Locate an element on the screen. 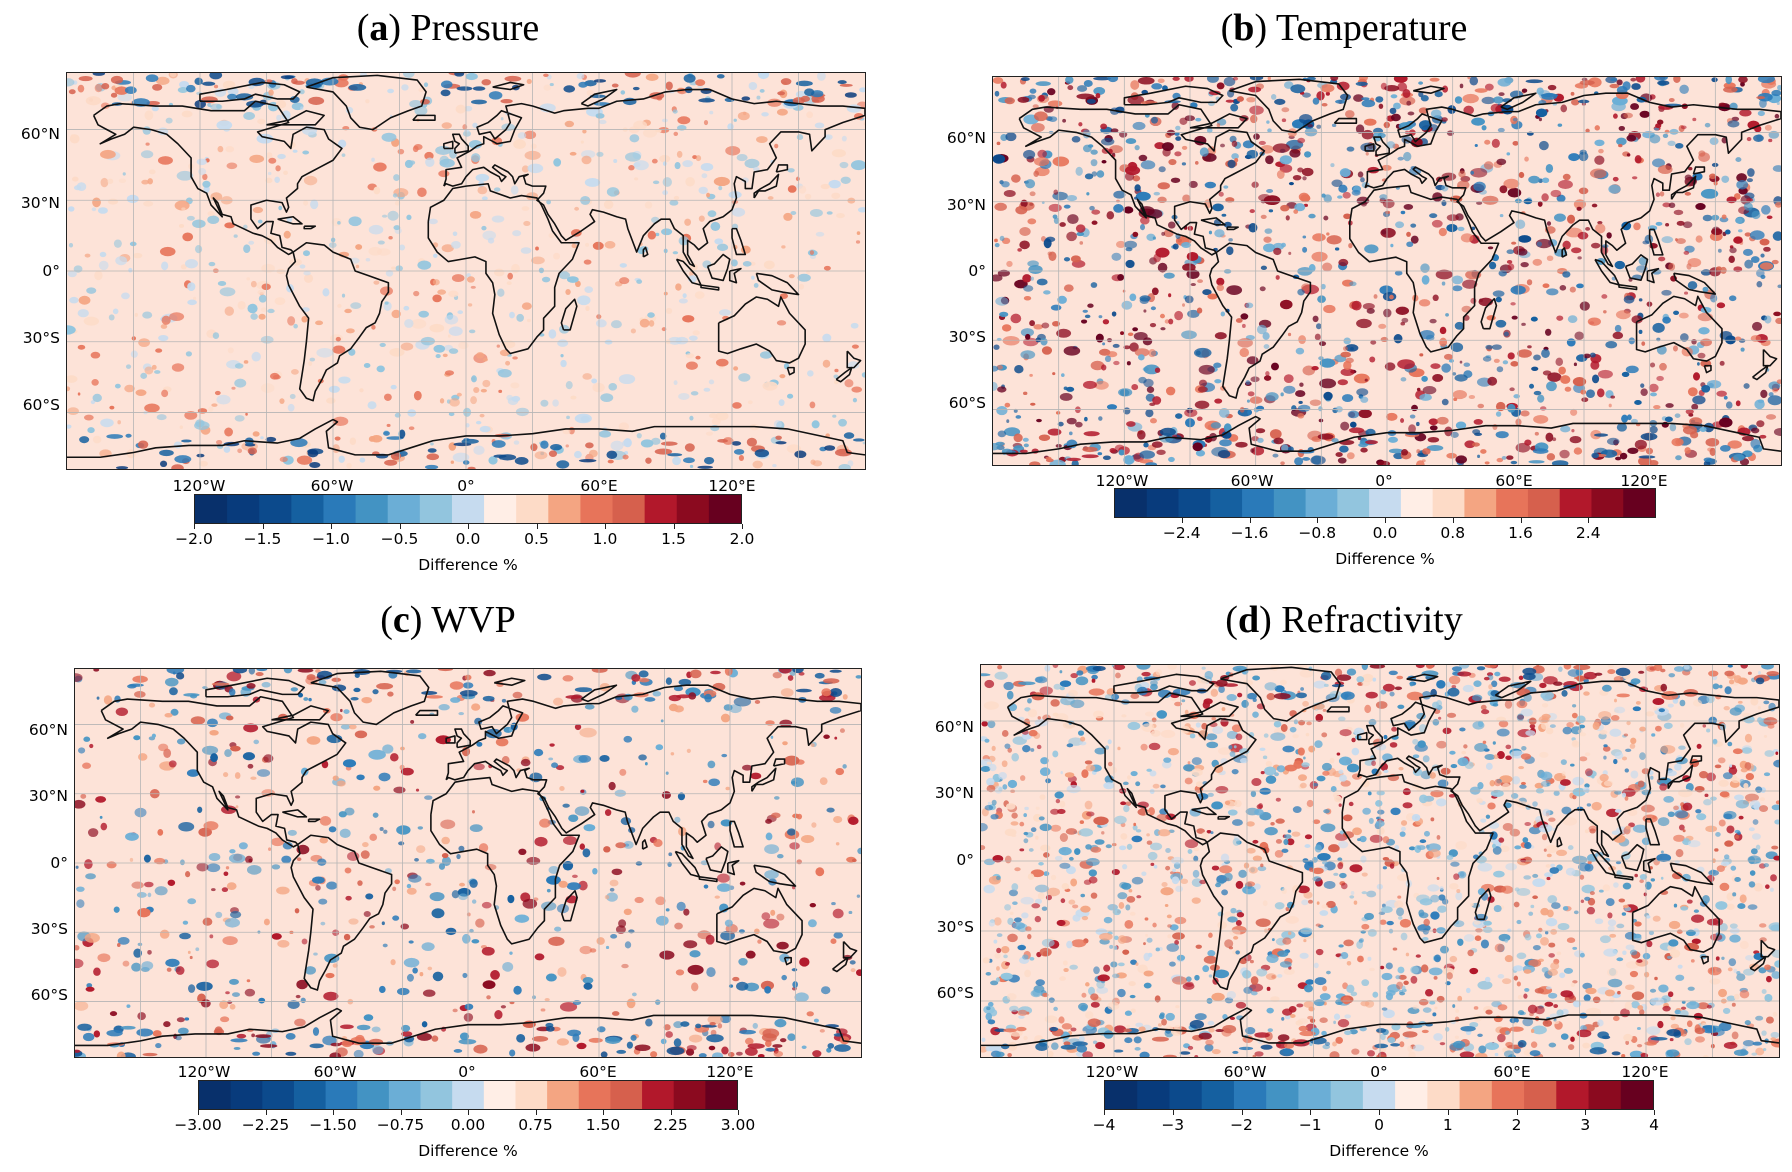  colorbar-tick-label: −1.6 is located at coordinates (1249, 533).